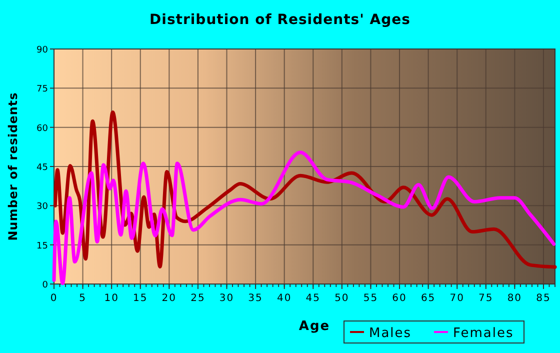 This screenshot has height=353, width=560. I want to click on x-tick-label: 60, so click(399, 298).